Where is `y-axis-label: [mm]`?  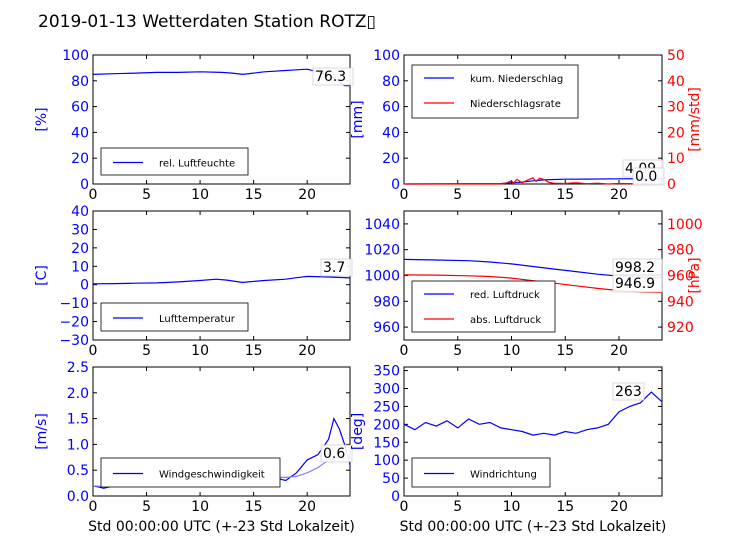
y-axis-label: [mm] is located at coordinates (358, 119).